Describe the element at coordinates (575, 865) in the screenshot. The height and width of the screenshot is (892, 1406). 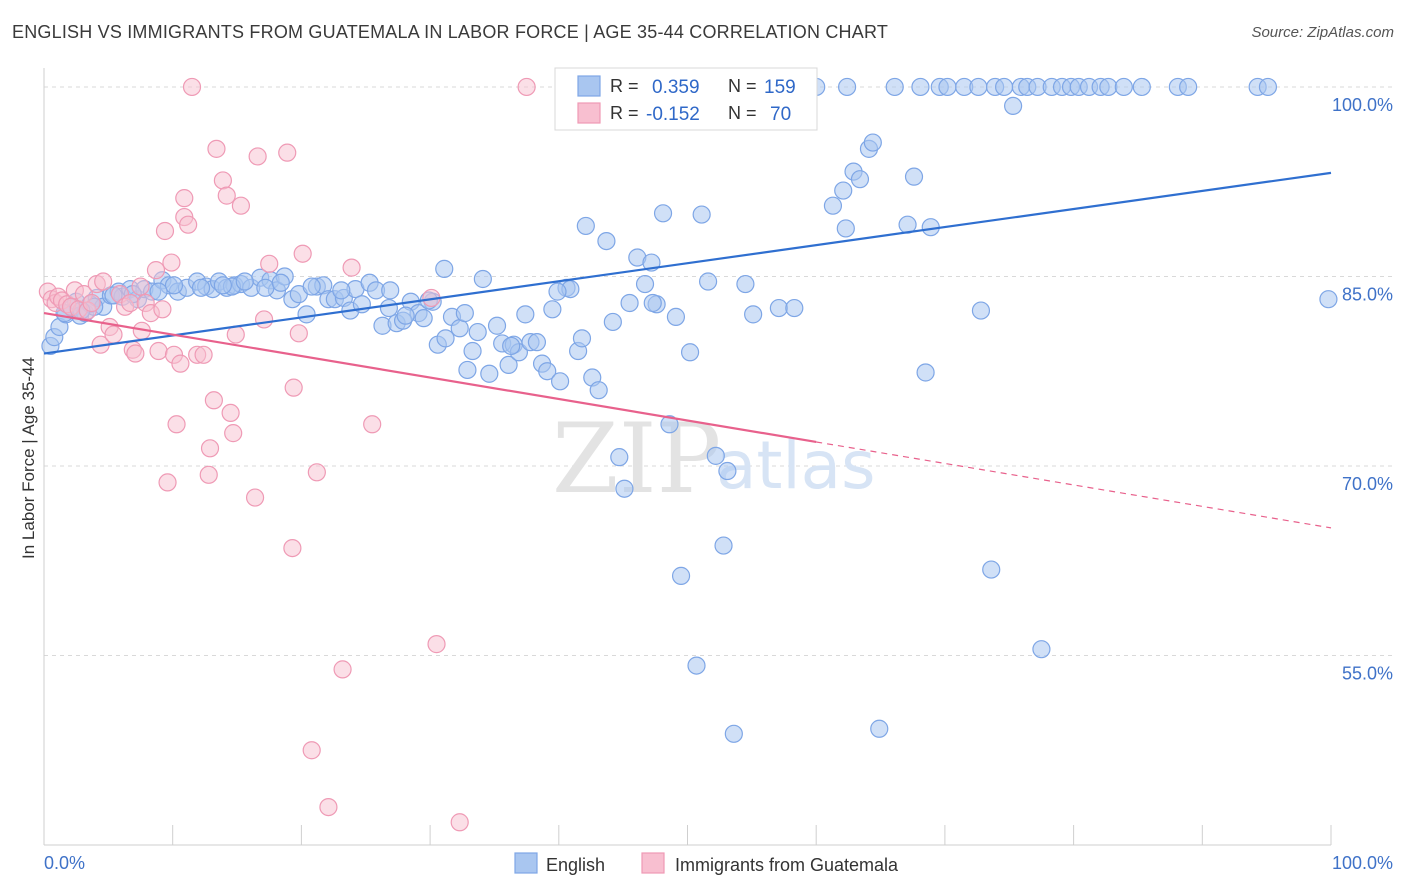
I see `english-series-label: English` at that location.